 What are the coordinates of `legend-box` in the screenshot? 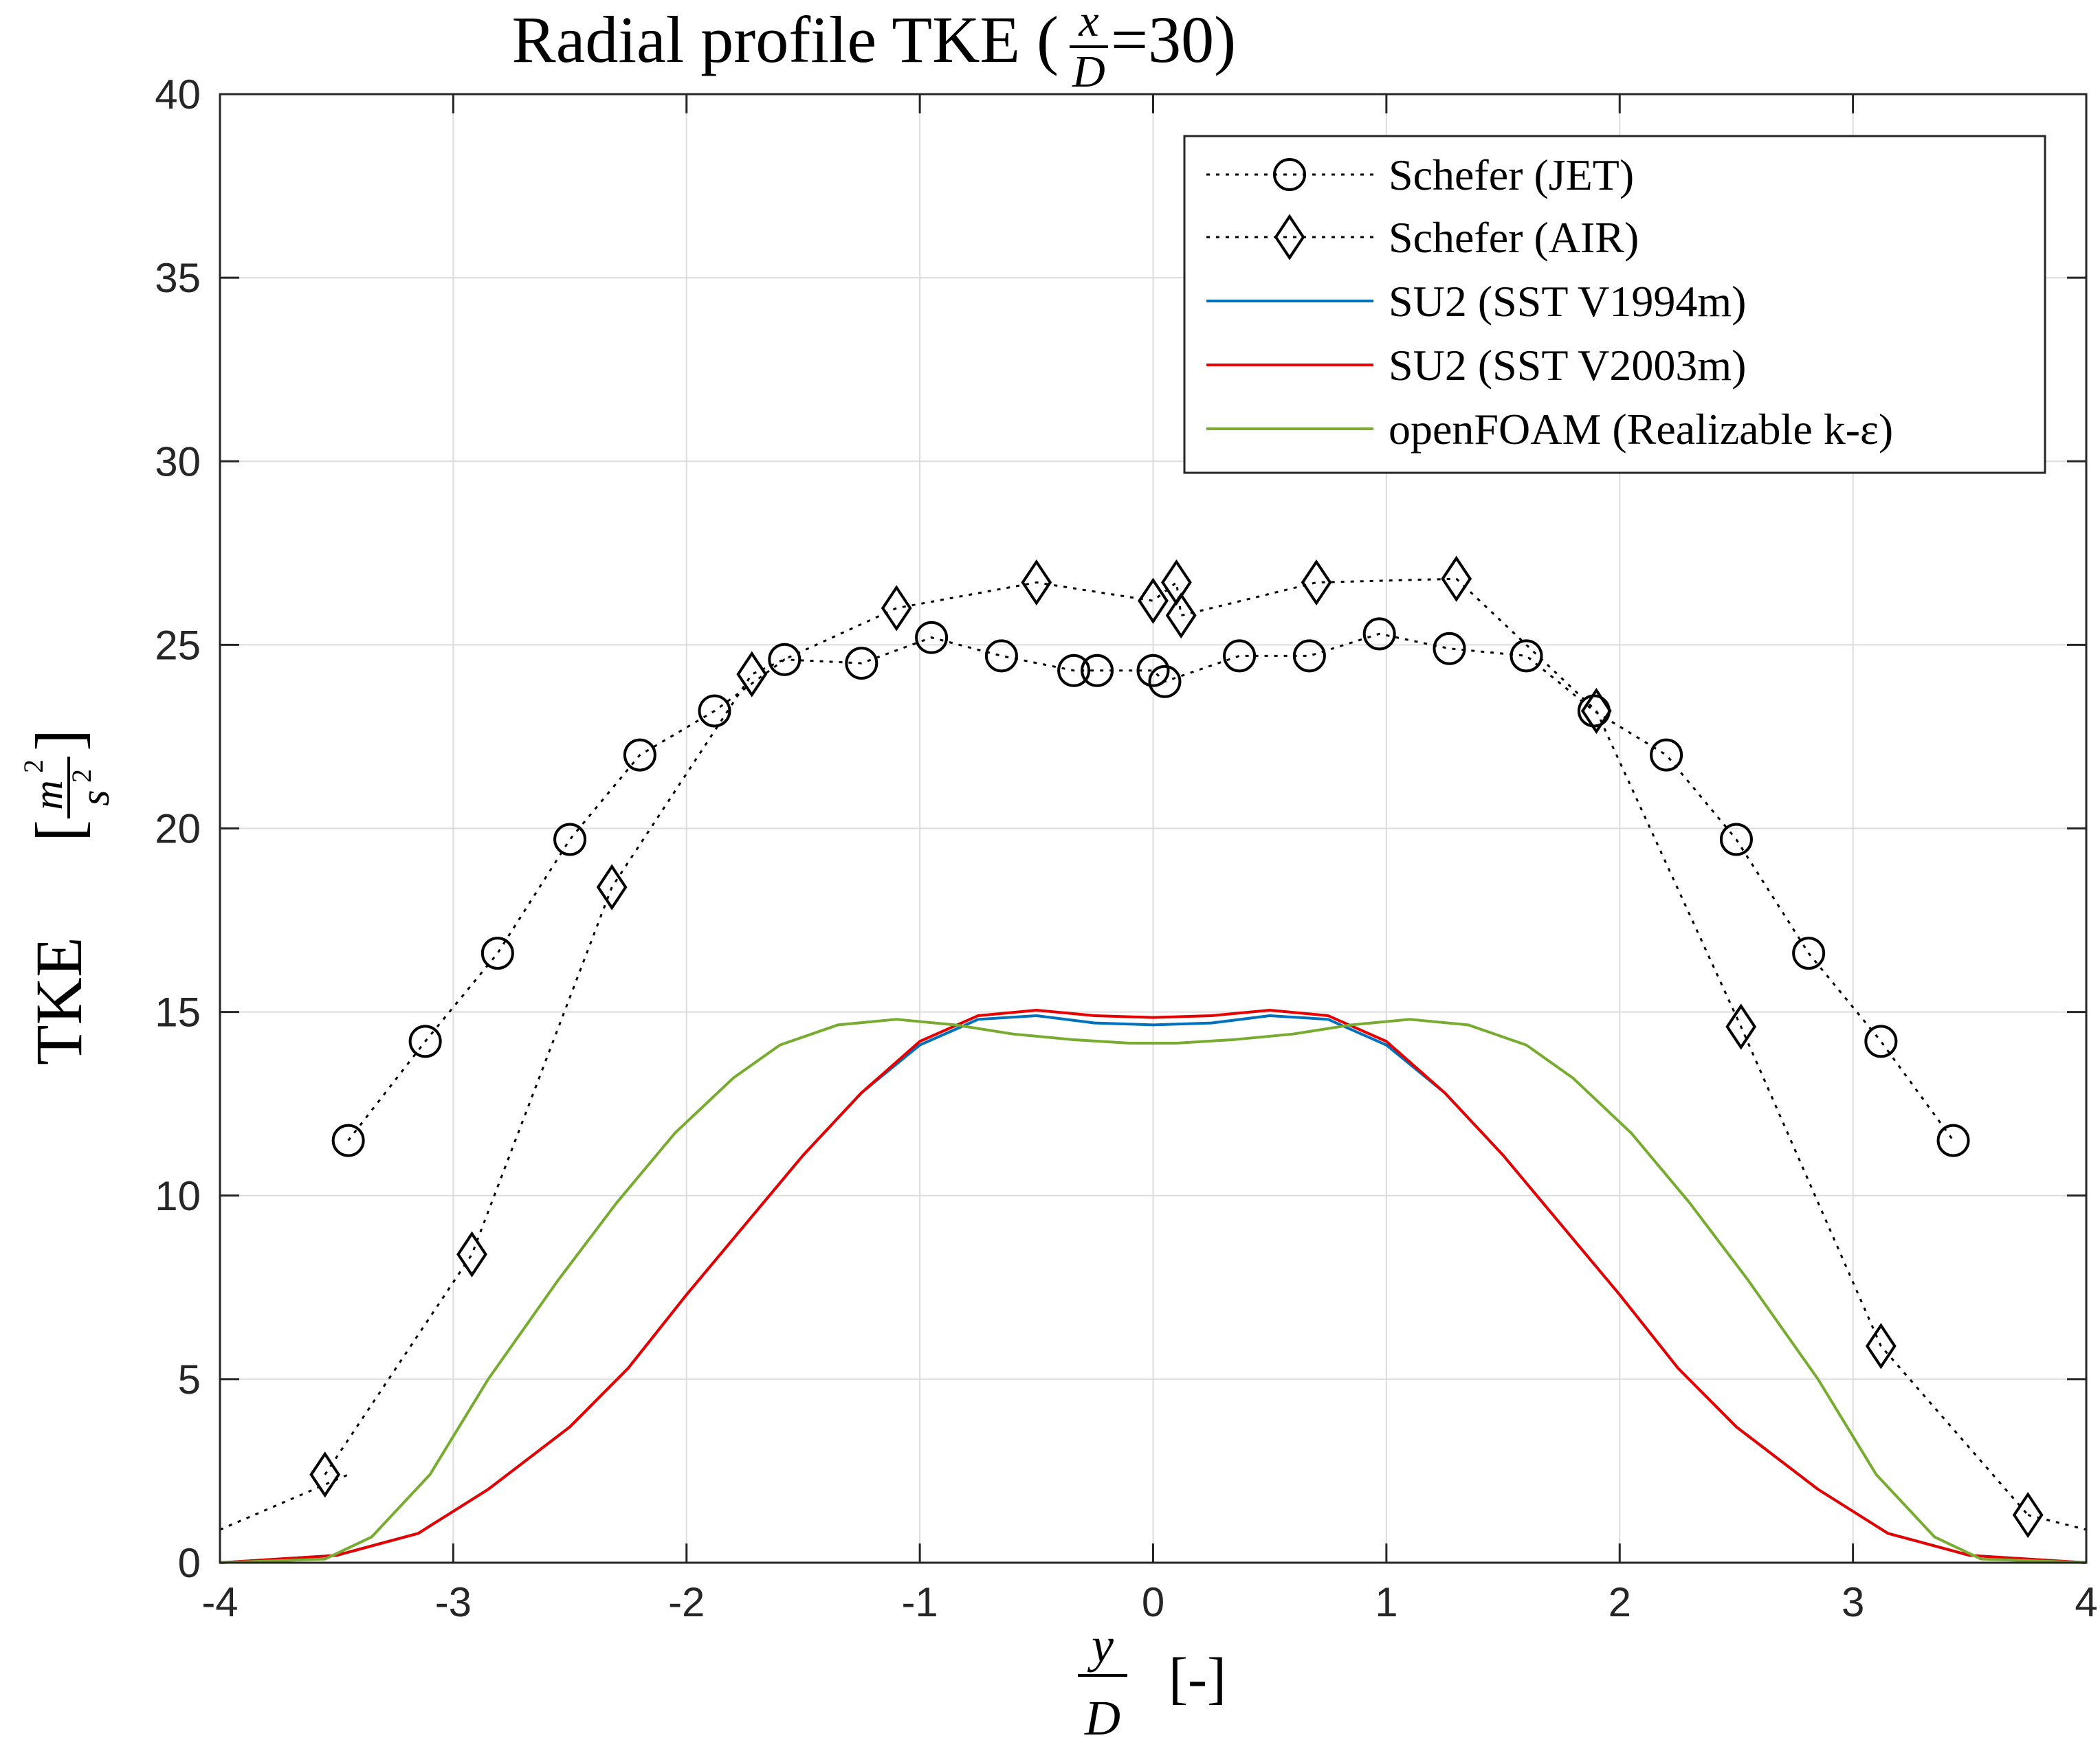 It's located at (1614, 304).